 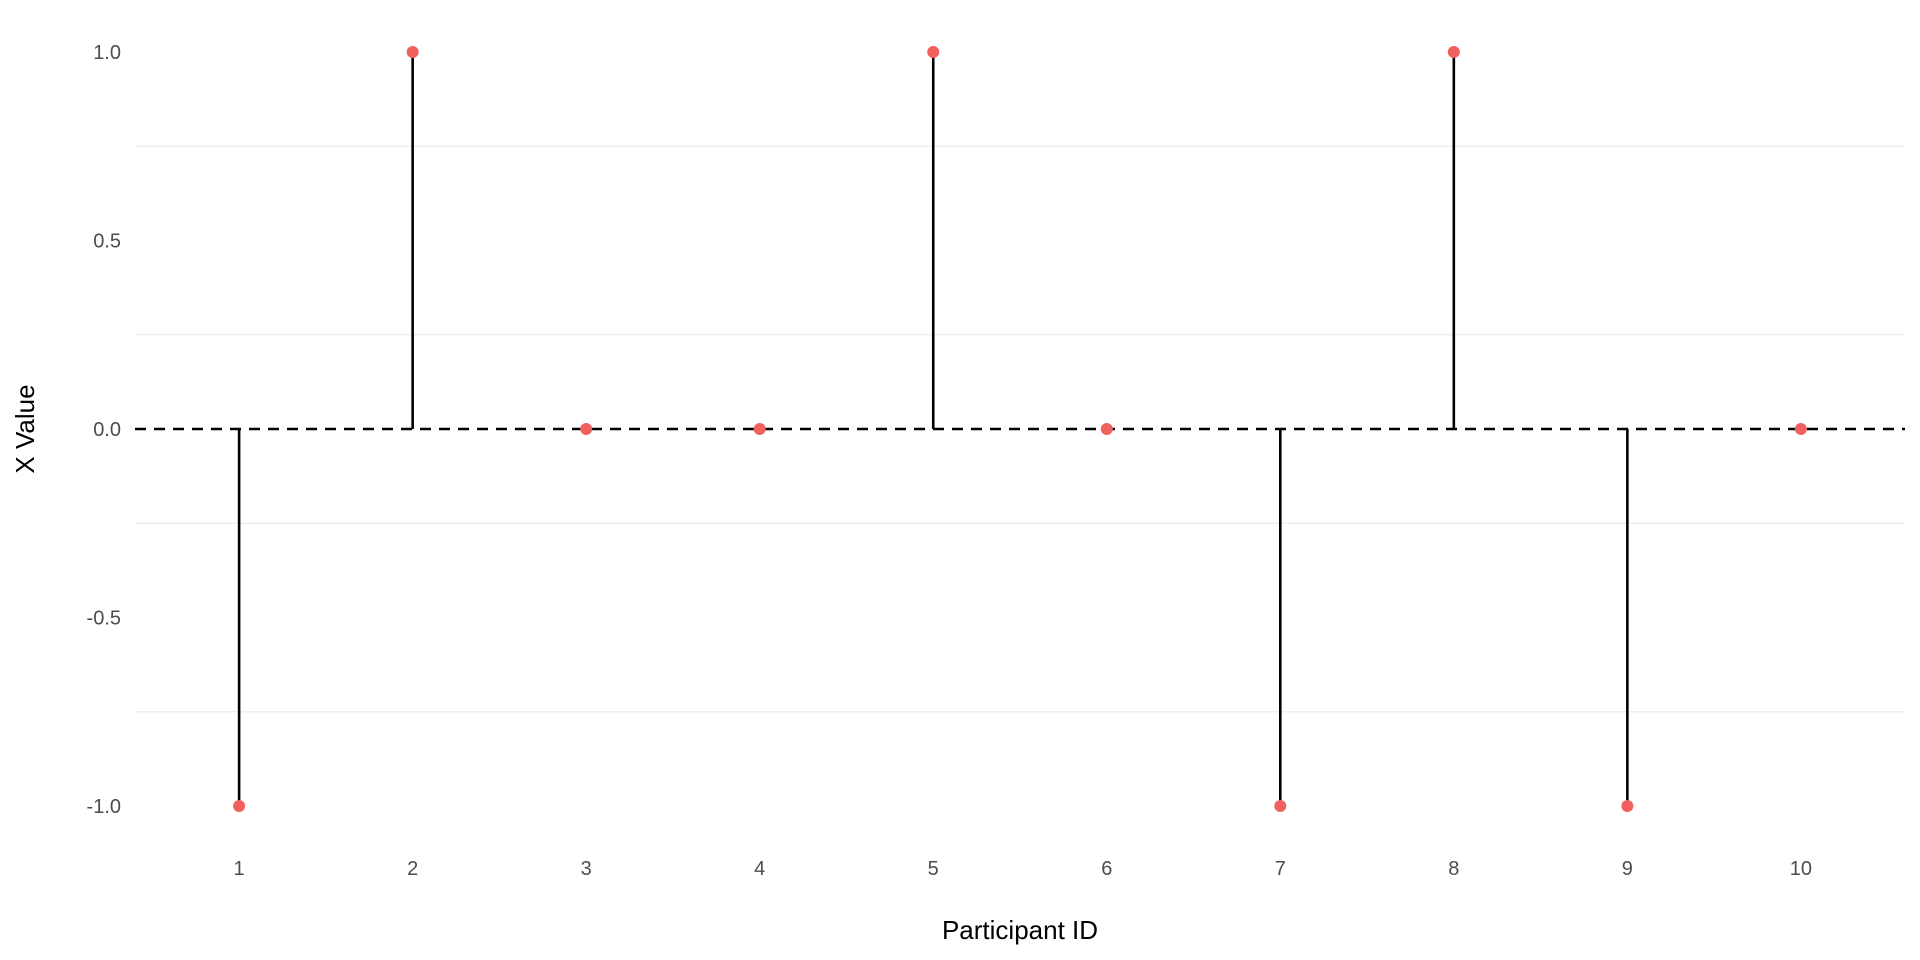 What do you see at coordinates (107, 53) in the screenshot?
I see `y-tick-label: 1.0` at bounding box center [107, 53].